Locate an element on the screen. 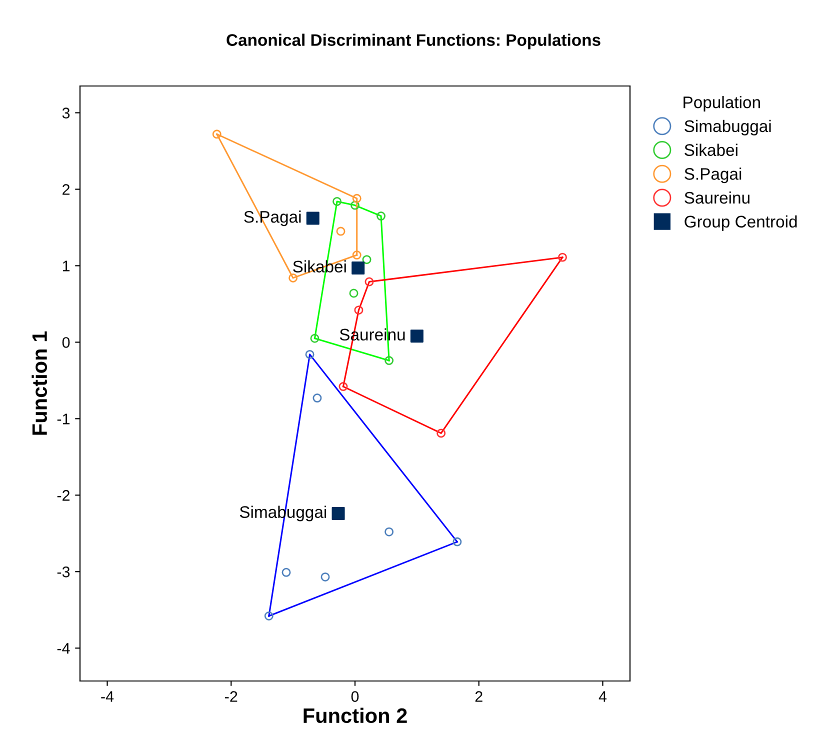  legend-title: Population is located at coordinates (722, 104).